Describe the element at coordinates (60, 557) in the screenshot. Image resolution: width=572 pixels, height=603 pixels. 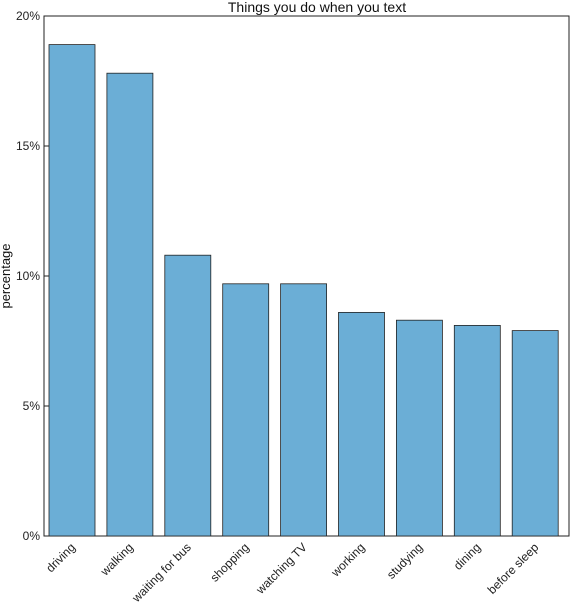
I see `x-tick-label: driving` at that location.